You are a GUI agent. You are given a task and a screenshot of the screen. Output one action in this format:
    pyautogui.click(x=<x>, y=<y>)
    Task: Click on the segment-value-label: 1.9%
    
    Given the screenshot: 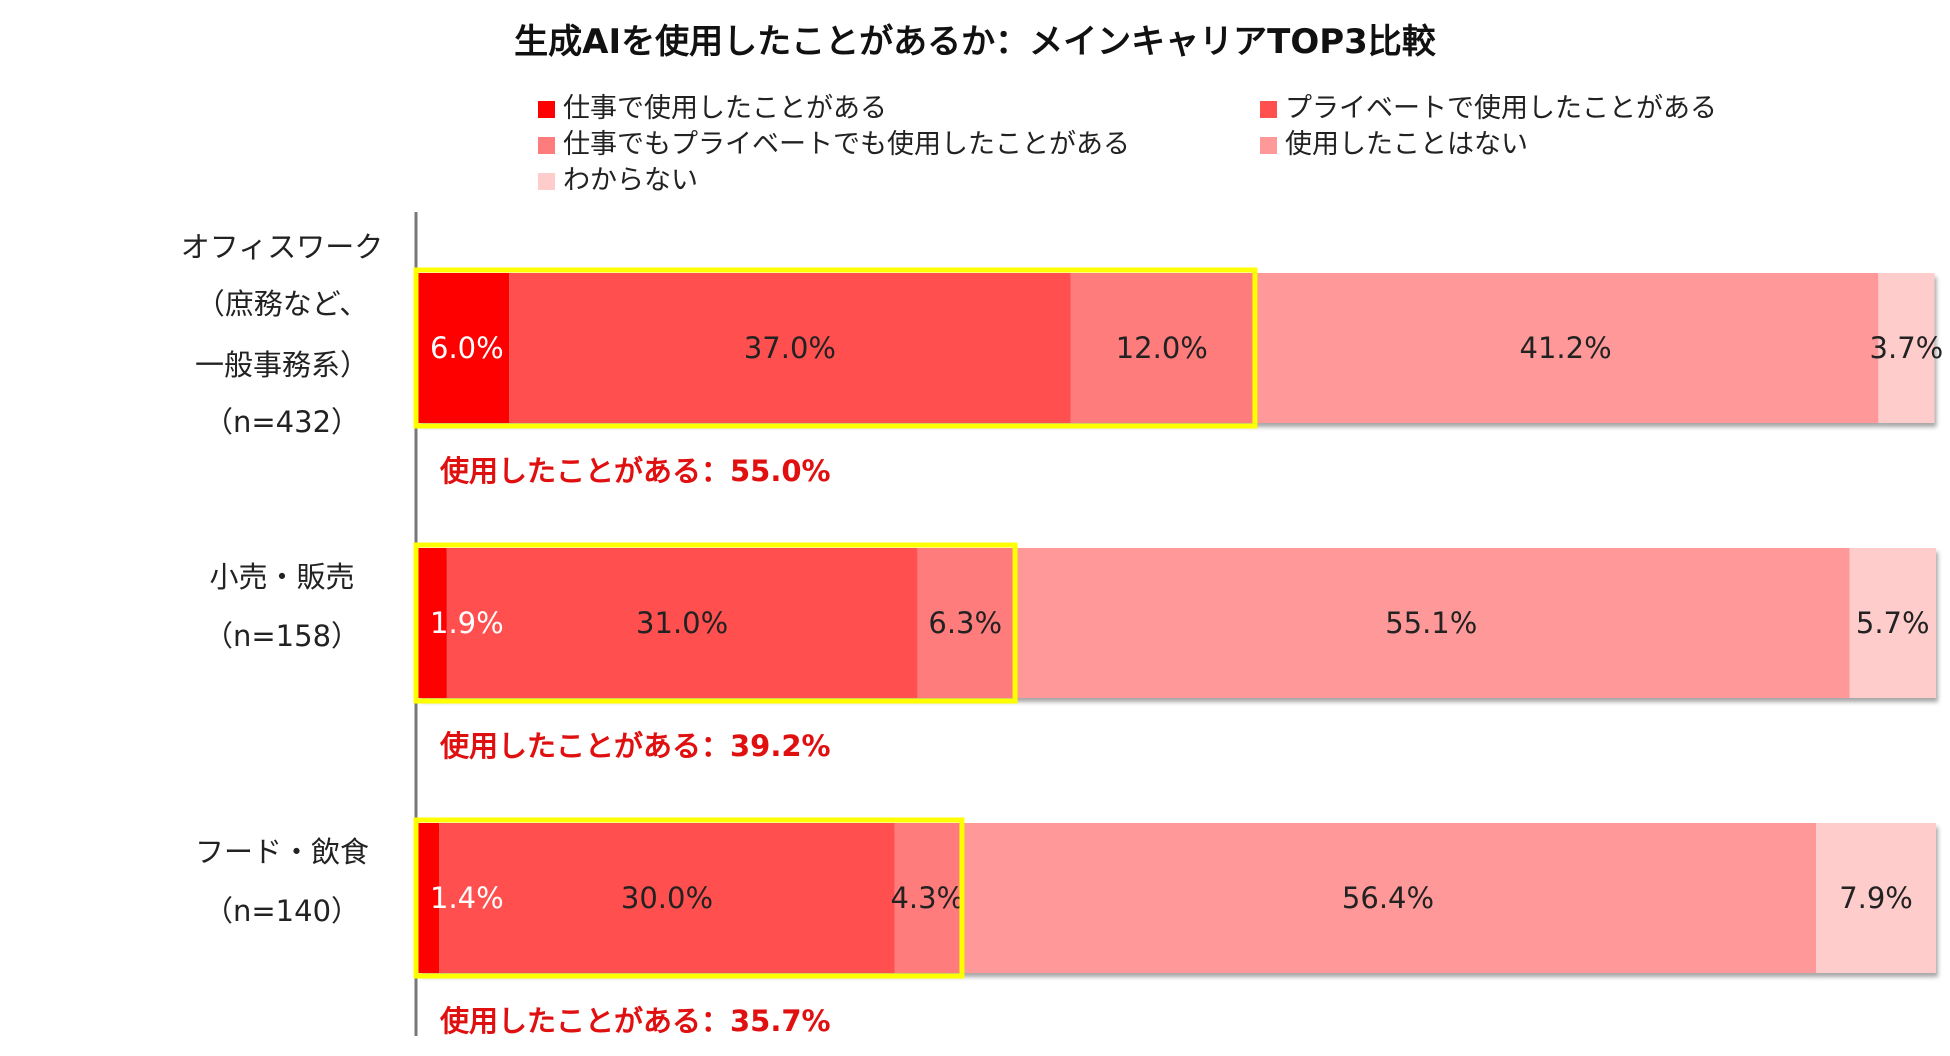 What is the action you would take?
    pyautogui.click(x=467, y=623)
    